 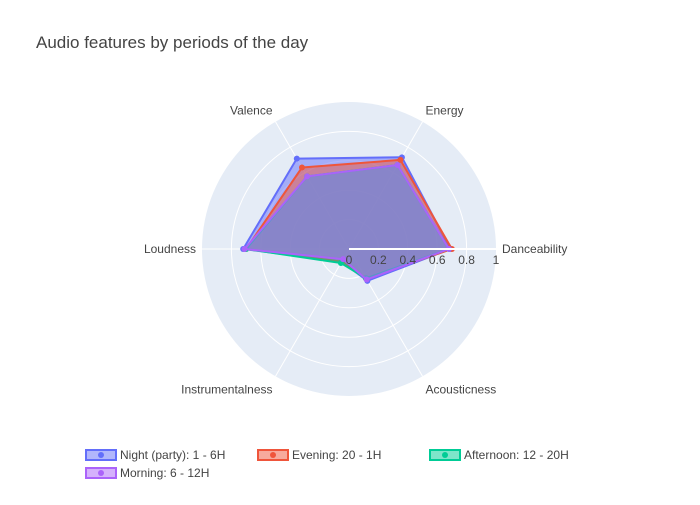 I want to click on radial-tick-label: 0.2, so click(x=378, y=260).